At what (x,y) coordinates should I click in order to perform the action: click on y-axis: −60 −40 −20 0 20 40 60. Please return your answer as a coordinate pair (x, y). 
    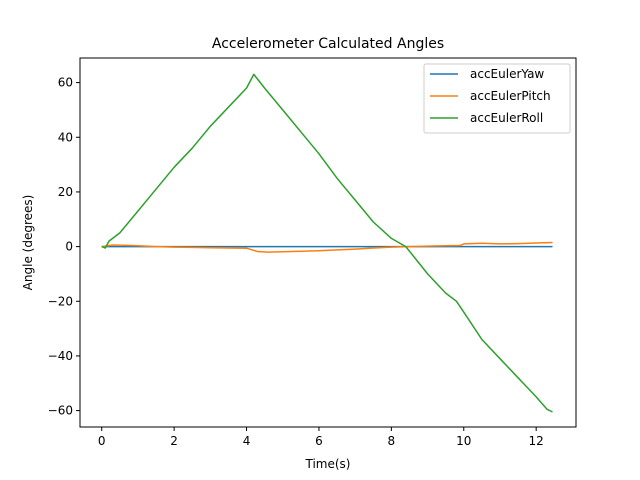
    Looking at the image, I should click on (64, 247).